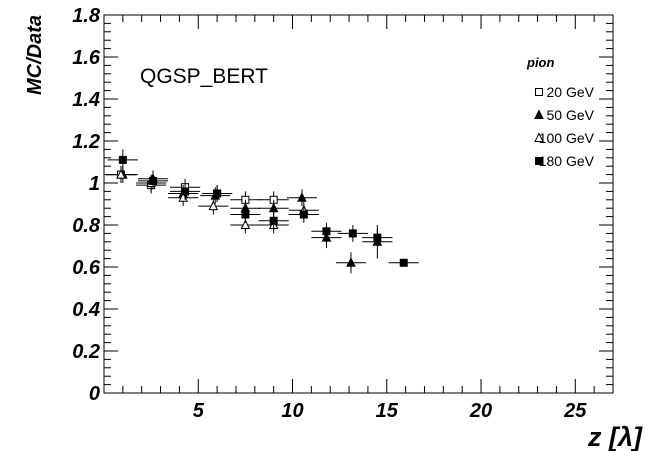 The height and width of the screenshot is (451, 645). I want to click on x-tick-label: 25, so click(575, 411).